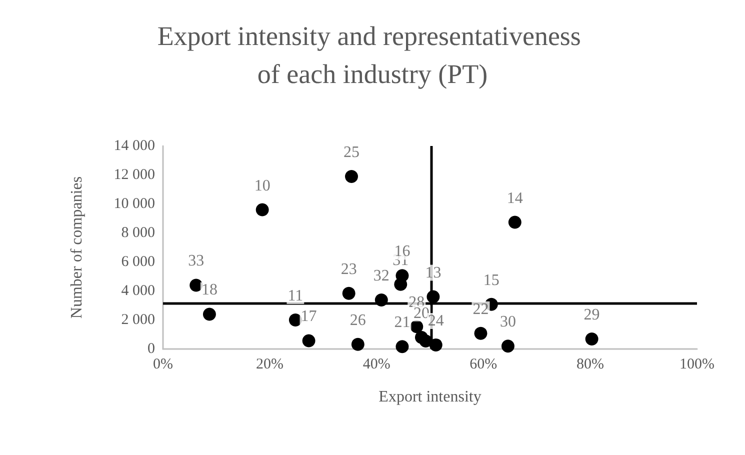 The height and width of the screenshot is (455, 745). What do you see at coordinates (381, 275) in the screenshot?
I see `annotation: 32` at bounding box center [381, 275].